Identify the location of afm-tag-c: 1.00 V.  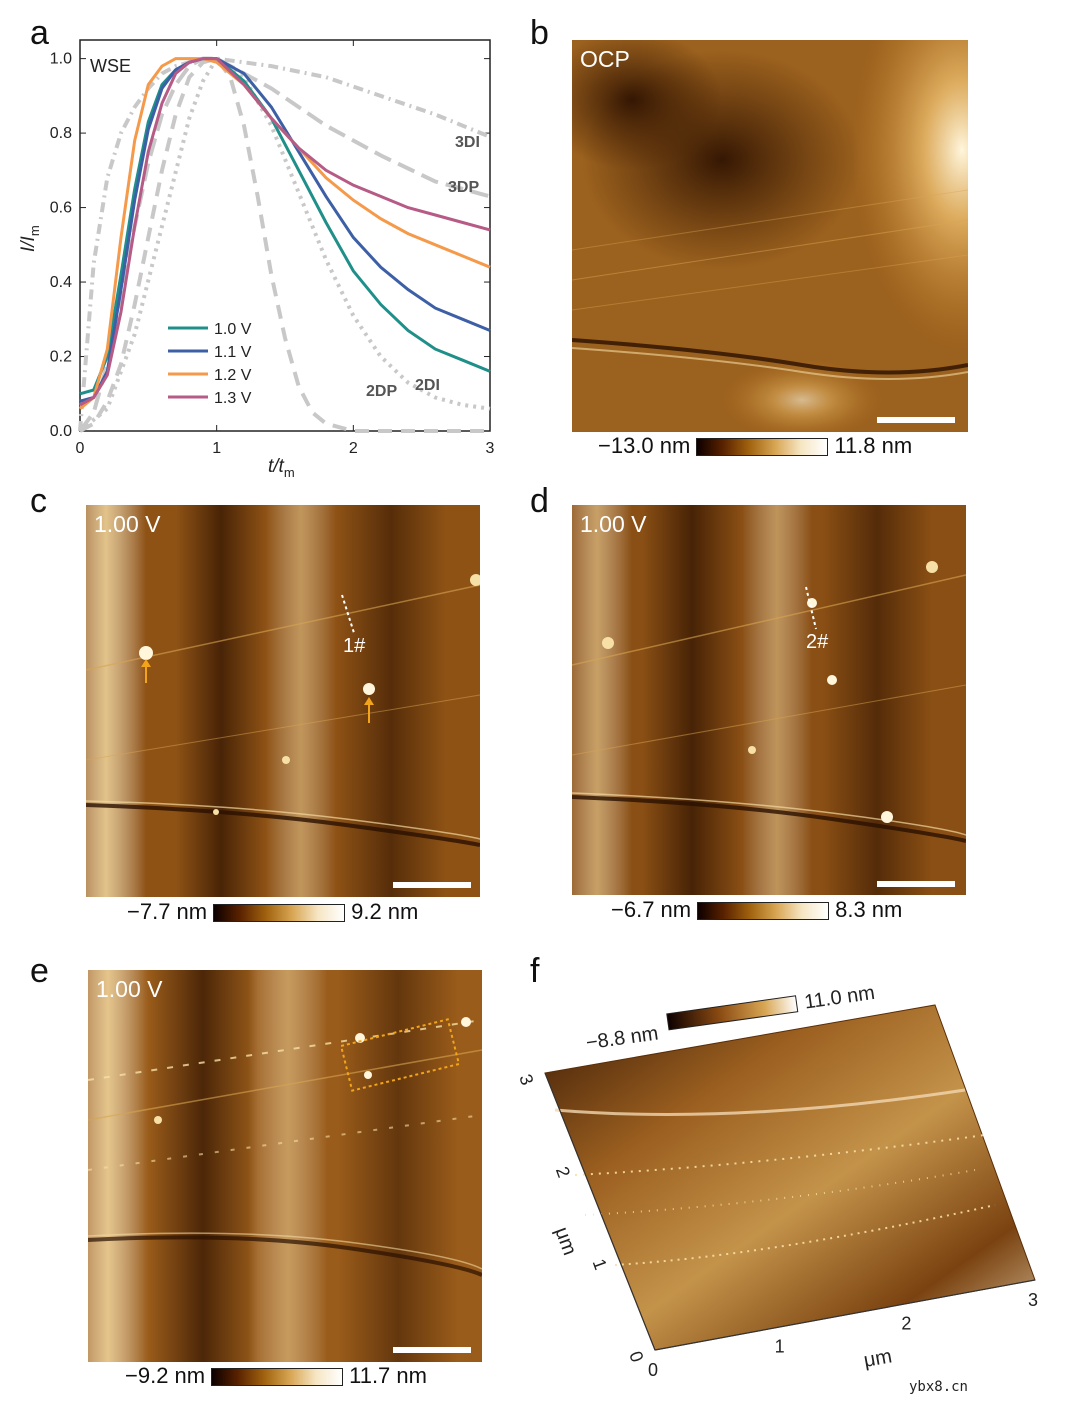
(127, 524).